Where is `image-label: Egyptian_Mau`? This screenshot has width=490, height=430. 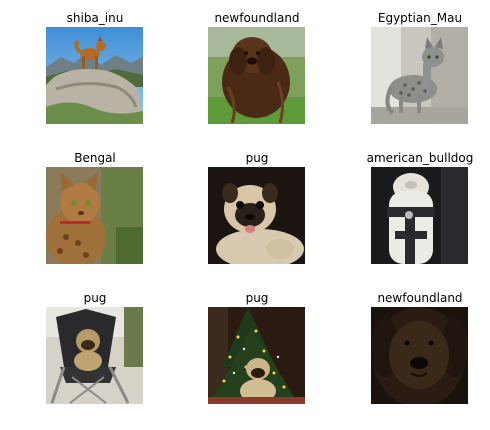 image-label: Egyptian_Mau is located at coordinates (420, 18).